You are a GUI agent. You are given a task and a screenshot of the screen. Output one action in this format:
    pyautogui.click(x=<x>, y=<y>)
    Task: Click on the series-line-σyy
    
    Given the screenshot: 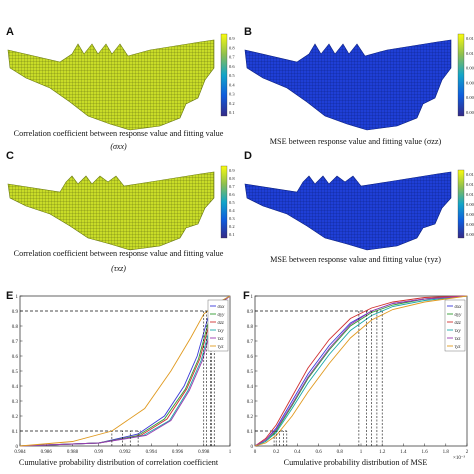 What is the action you would take?
    pyautogui.click(x=361, y=371)
    